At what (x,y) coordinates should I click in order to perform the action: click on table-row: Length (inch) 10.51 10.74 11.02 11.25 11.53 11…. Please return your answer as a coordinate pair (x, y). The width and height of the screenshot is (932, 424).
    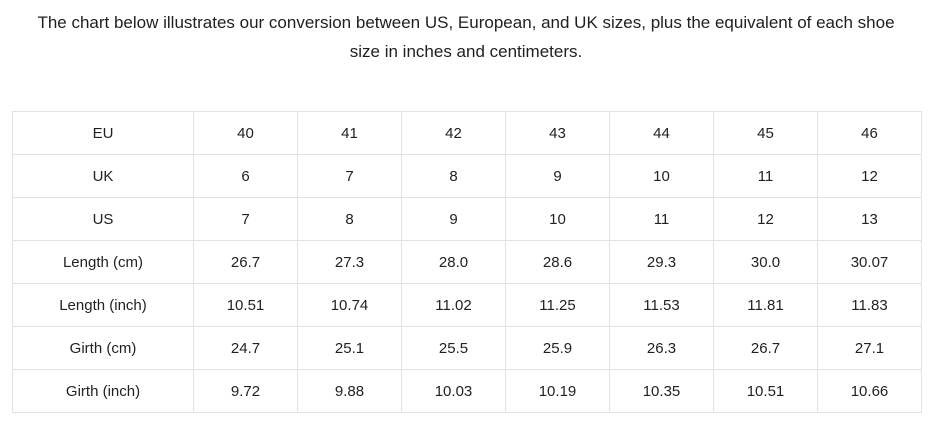
    Looking at the image, I should click on (467, 305).